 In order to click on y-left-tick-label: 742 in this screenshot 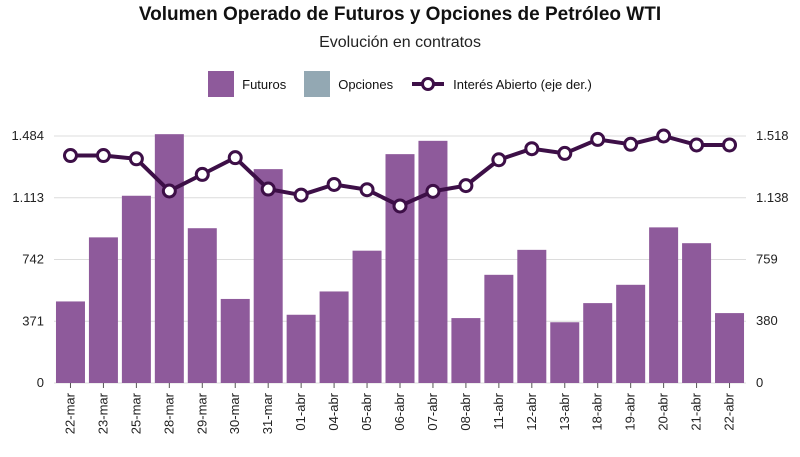, I will do `click(33, 259)`.